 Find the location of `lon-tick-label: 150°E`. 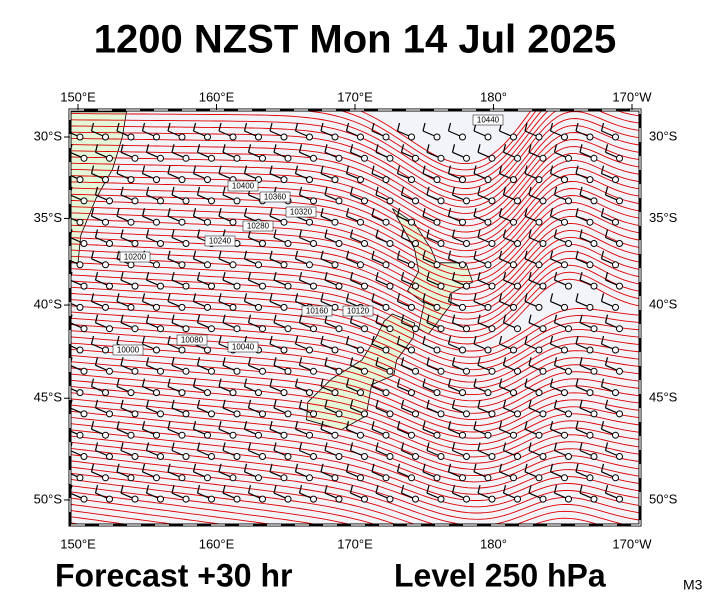

lon-tick-label: 150°E is located at coordinates (78, 96).